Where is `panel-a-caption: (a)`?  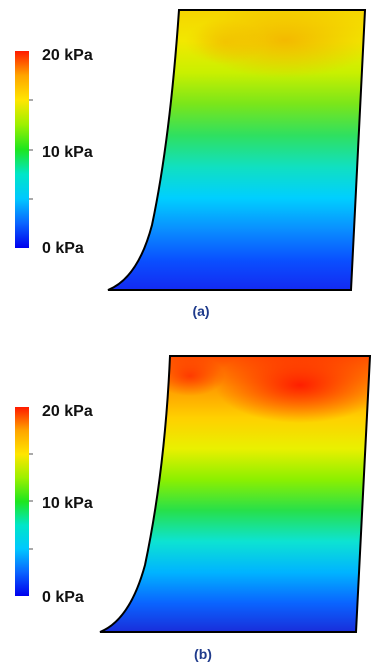 panel-a-caption: (a) is located at coordinates (200, 311).